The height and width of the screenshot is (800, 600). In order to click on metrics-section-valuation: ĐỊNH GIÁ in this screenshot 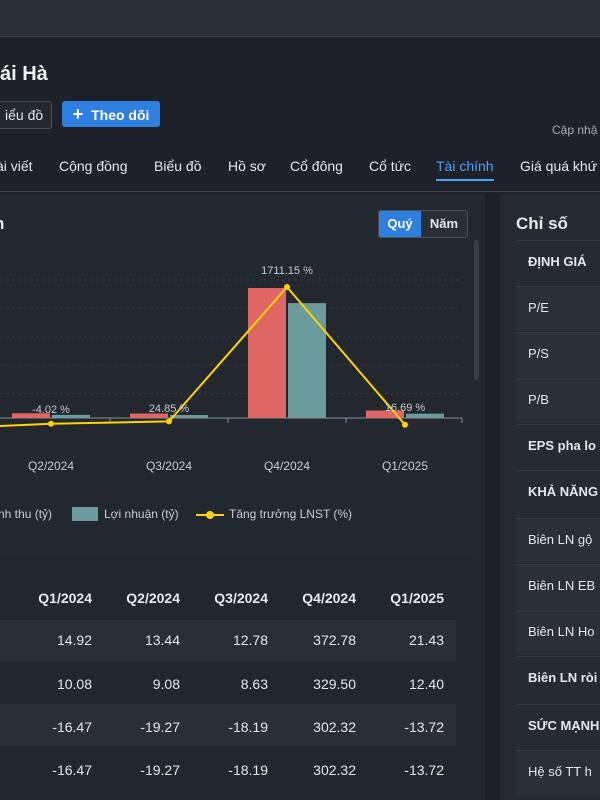, I will do `click(558, 262)`.